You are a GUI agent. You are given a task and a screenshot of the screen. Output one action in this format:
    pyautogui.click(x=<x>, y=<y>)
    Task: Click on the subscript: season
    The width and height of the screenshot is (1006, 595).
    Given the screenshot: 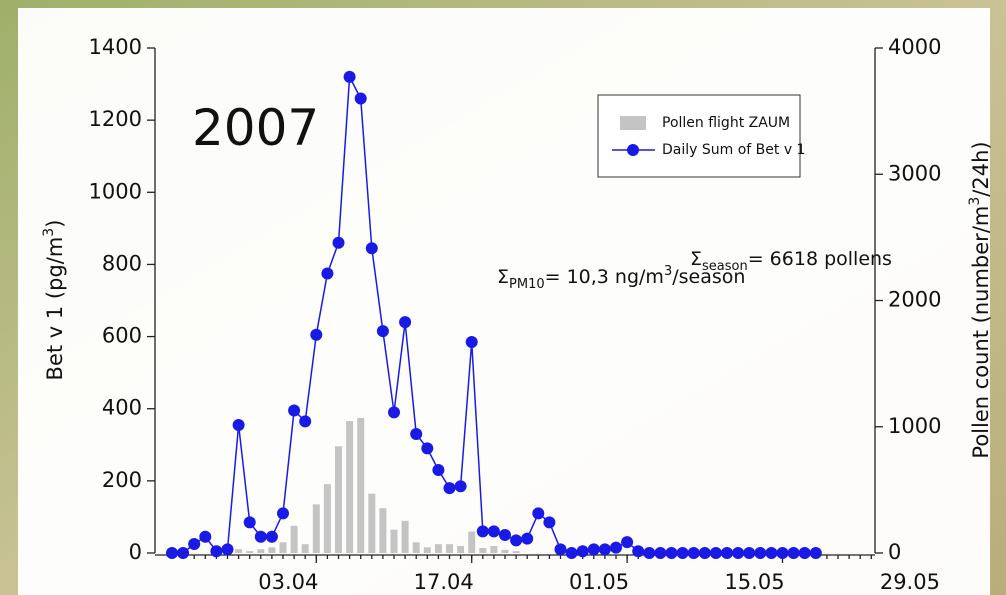 What is the action you would take?
    pyautogui.click(x=725, y=266)
    